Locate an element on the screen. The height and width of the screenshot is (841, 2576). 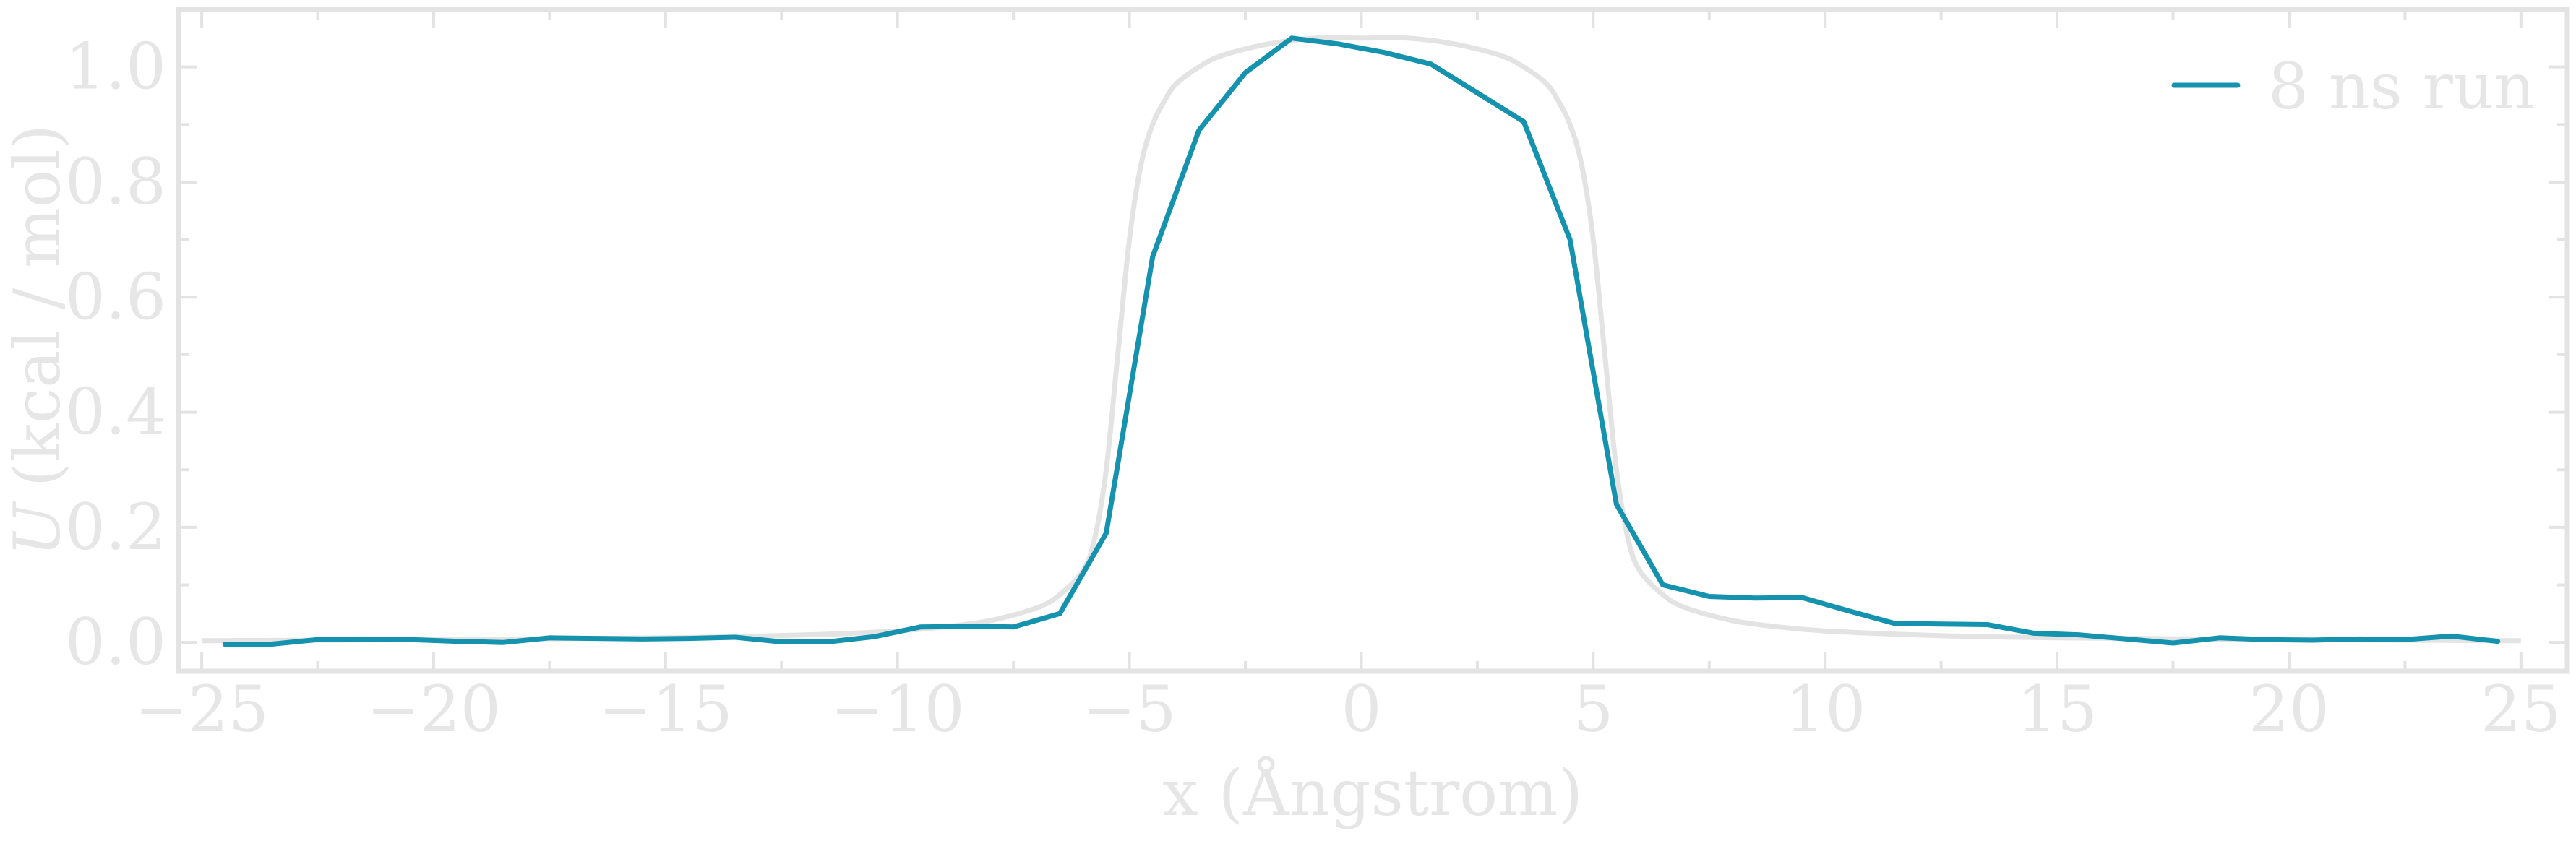
legend: 8 ns run is located at coordinates (2353, 86).